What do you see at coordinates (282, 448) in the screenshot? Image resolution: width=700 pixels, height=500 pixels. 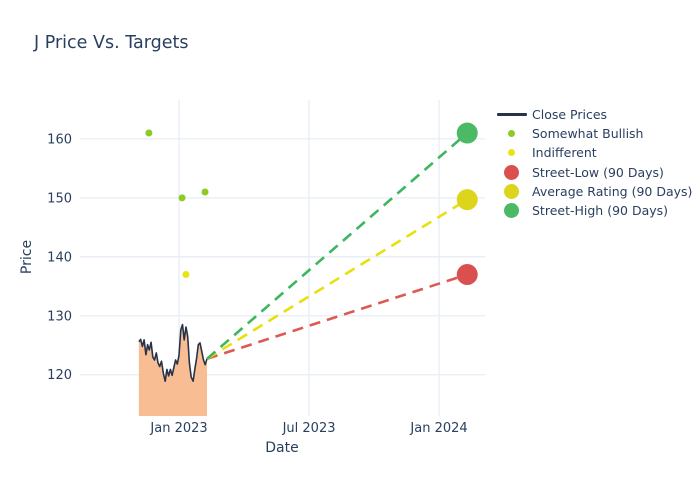 I see `x-axis-title: Date` at bounding box center [282, 448].